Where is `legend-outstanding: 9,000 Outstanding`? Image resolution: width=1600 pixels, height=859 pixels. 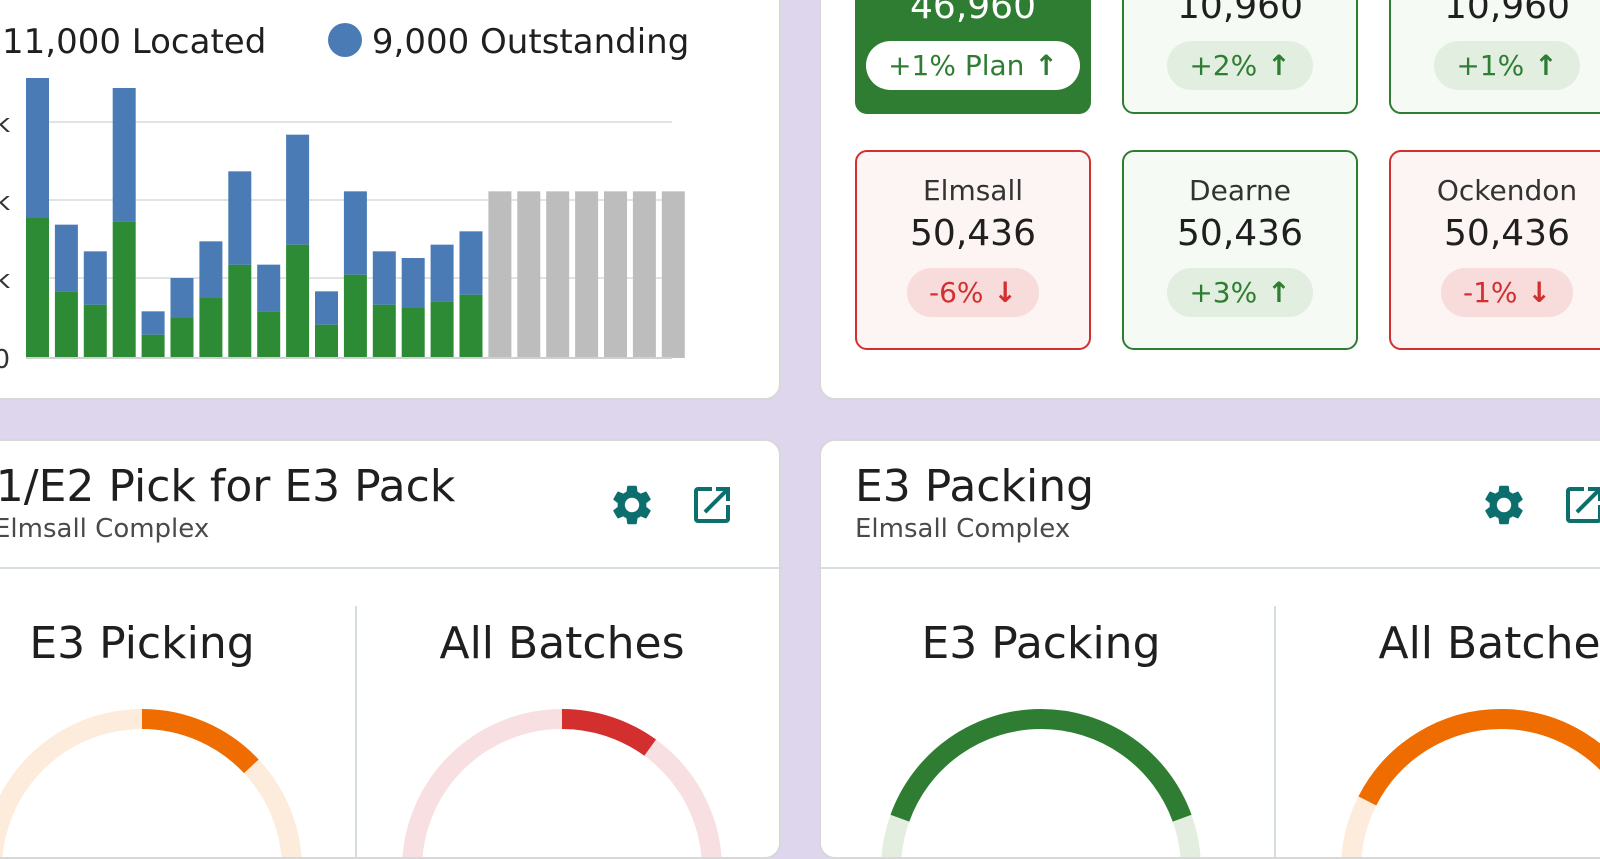
legend-outstanding: 9,000 Outstanding is located at coordinates (530, 42).